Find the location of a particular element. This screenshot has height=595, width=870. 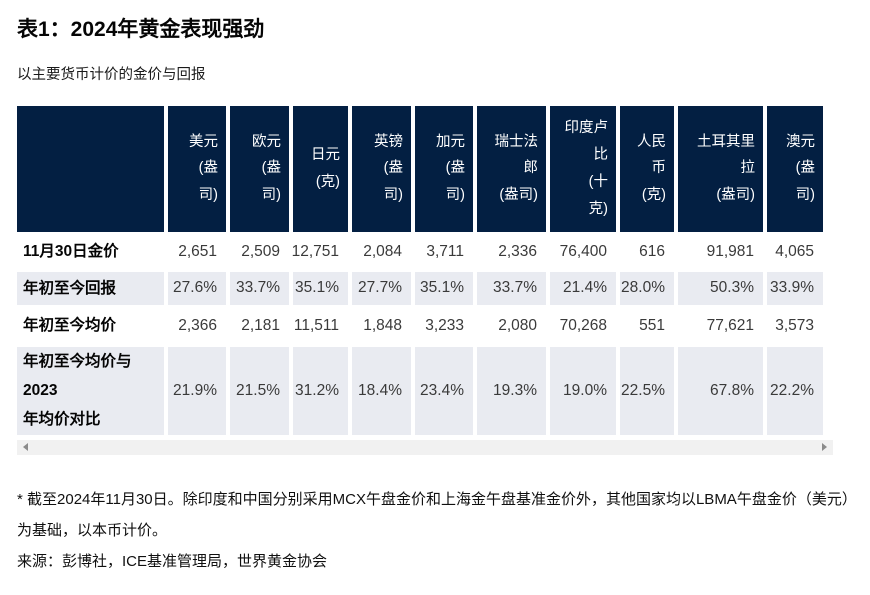

value-cell: 21.4% is located at coordinates (583, 288).